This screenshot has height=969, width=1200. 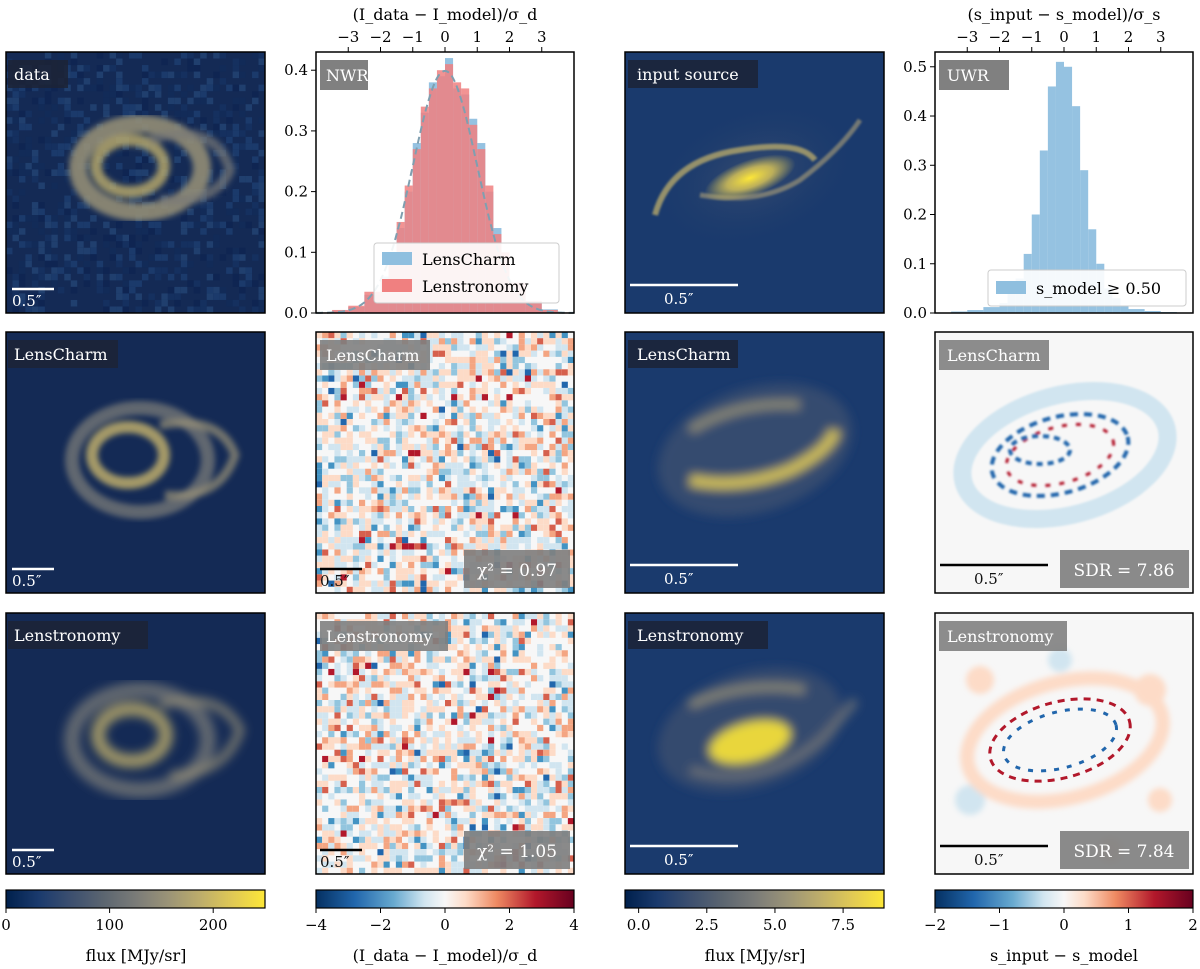 I want to click on model-ring, so click(x=152, y=460).